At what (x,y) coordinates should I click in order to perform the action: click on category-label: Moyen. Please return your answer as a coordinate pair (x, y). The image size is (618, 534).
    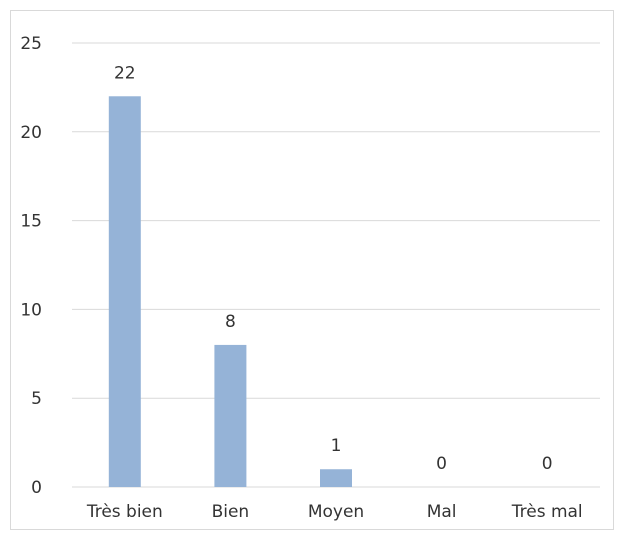
    Looking at the image, I should click on (336, 512).